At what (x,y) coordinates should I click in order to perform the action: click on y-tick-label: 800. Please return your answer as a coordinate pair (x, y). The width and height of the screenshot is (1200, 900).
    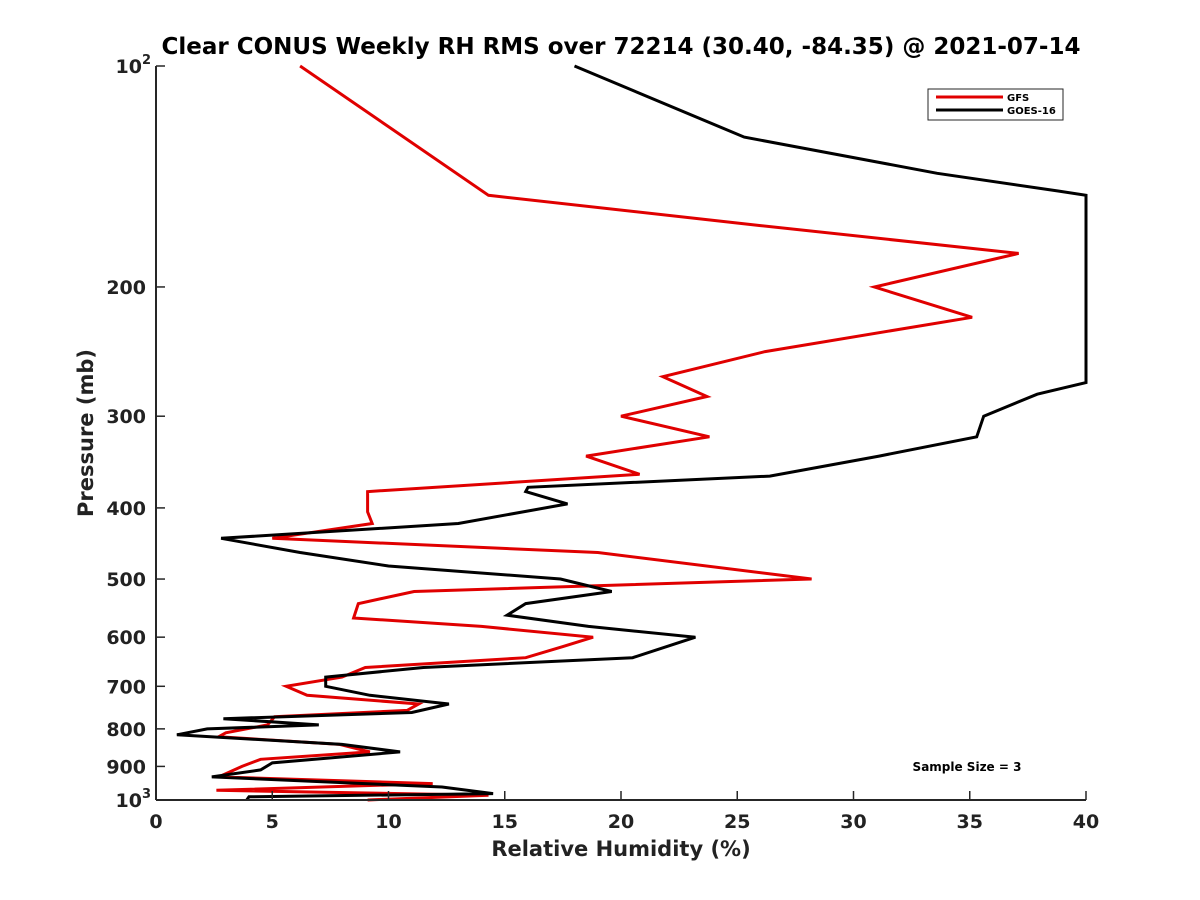
    Looking at the image, I should click on (126, 730).